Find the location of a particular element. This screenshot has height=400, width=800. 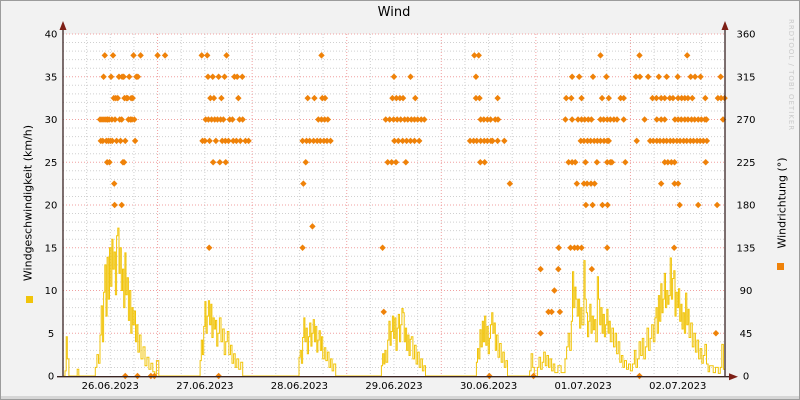

y-axis-right-title: Windrichtung (°) is located at coordinates (782, 203).